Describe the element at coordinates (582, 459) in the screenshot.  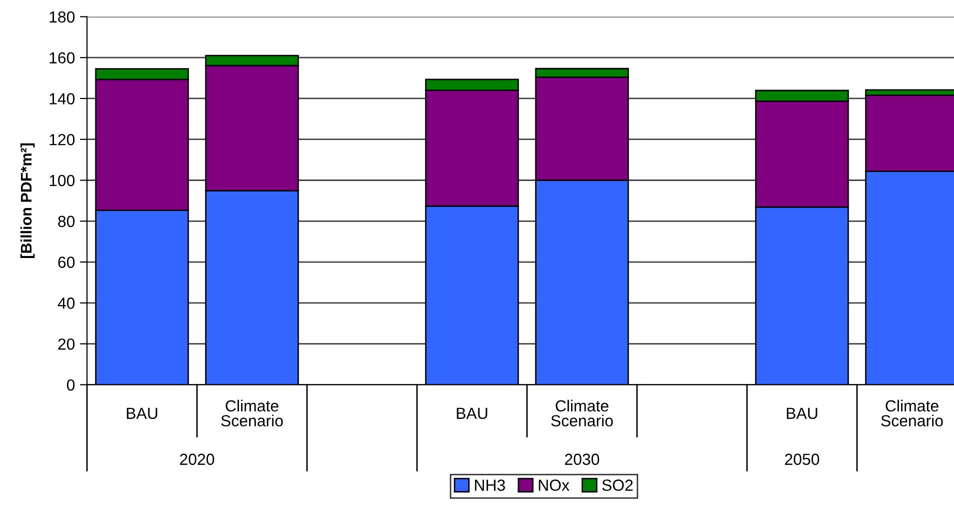
I see `text: 2030` at that location.